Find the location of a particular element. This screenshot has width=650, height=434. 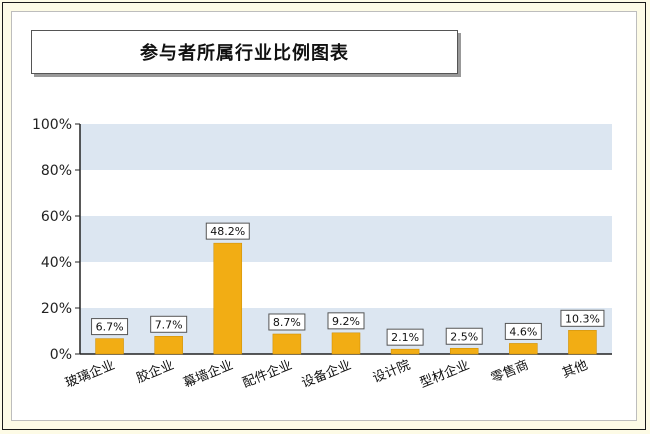

data-label: 2.1% is located at coordinates (405, 337).